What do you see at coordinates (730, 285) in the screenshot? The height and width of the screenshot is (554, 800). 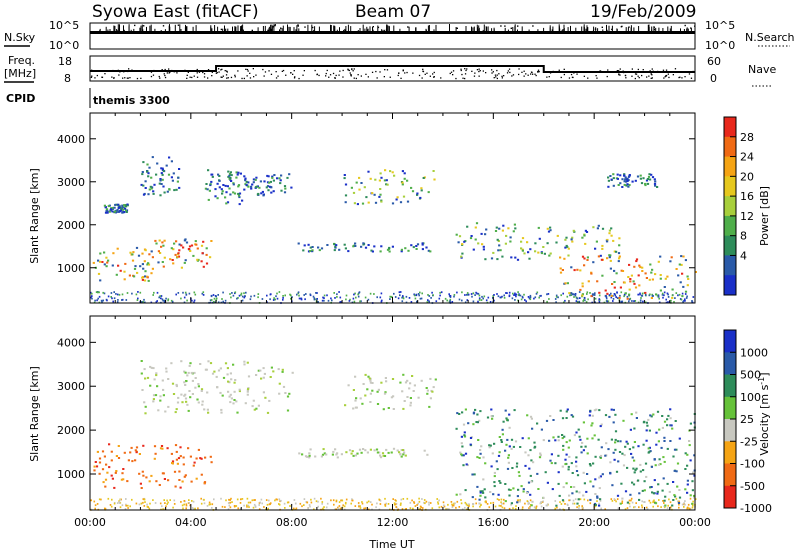 I see `colorbar-swatch` at bounding box center [730, 285].